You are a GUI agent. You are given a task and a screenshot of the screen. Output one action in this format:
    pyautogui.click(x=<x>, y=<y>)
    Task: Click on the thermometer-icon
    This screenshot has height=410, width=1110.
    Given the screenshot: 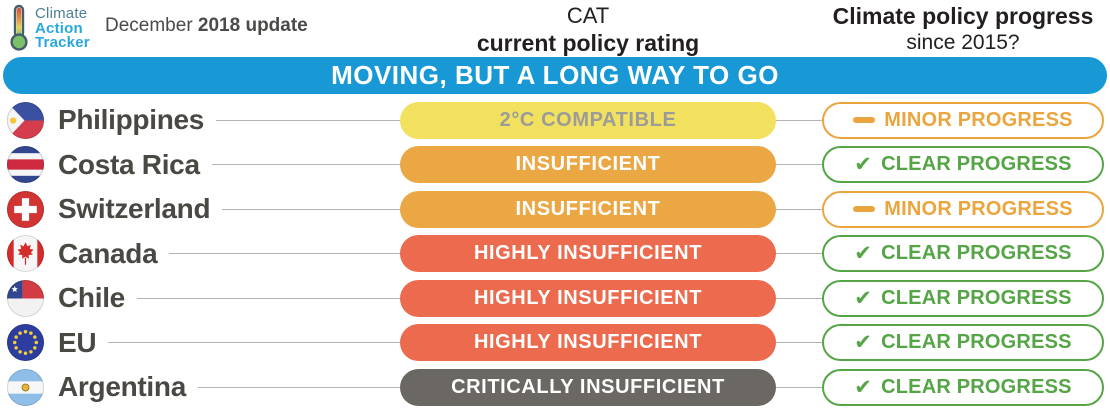 What is the action you would take?
    pyautogui.click(x=19, y=30)
    